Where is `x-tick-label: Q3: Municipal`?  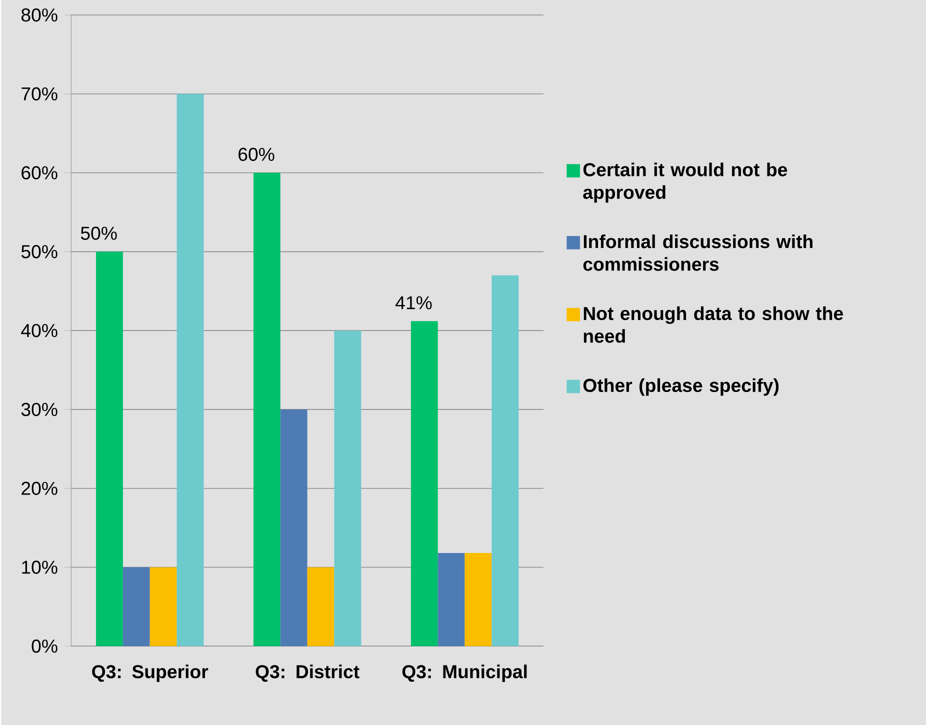
x-tick-label: Q3: Municipal is located at coordinates (464, 673).